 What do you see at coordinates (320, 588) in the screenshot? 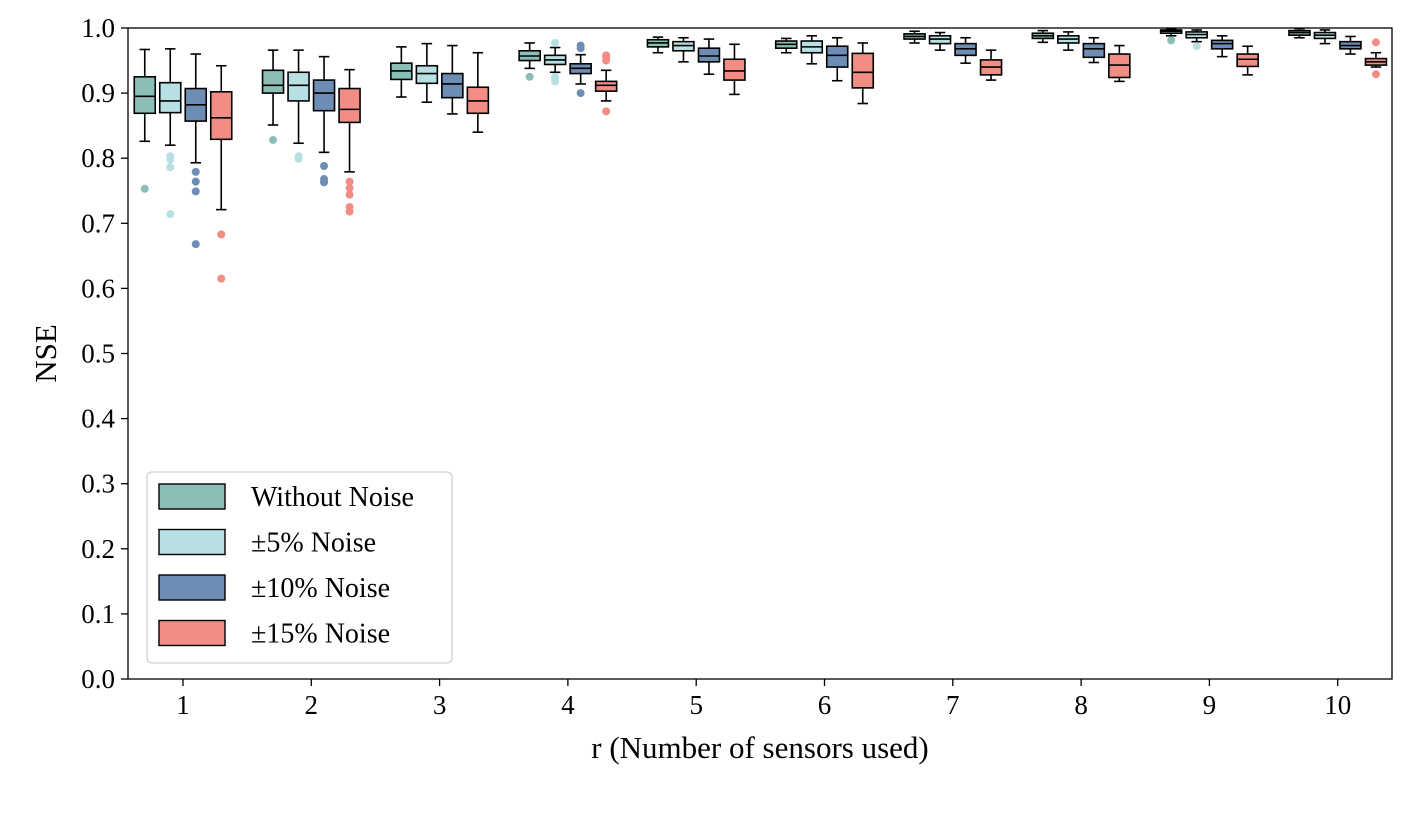
I see `legend-label: ±10% Noise` at bounding box center [320, 588].